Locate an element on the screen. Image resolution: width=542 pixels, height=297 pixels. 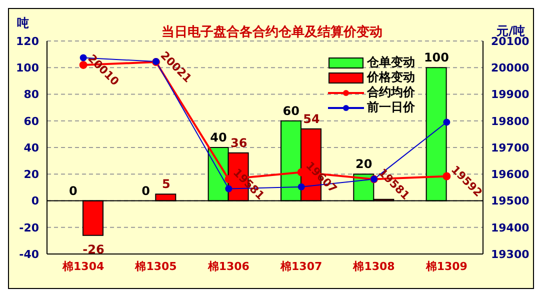
y-axis-title: 吨 is located at coordinates (23, 23).